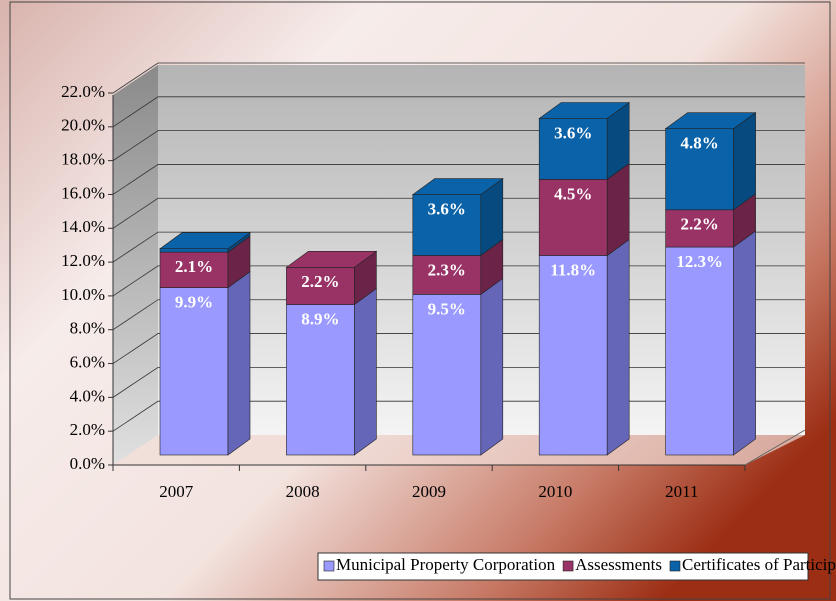 This screenshot has height=601, width=836. Describe the element at coordinates (447, 308) in the screenshot. I see `data-label: 9.5%` at that location.